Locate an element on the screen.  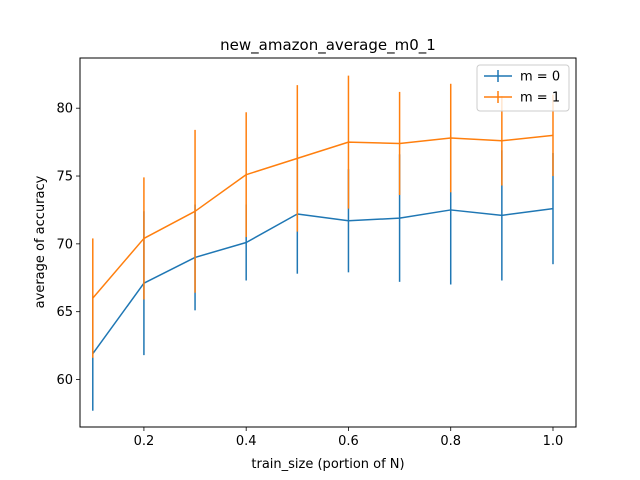
y-tick-label: 75 is located at coordinates (64, 177).